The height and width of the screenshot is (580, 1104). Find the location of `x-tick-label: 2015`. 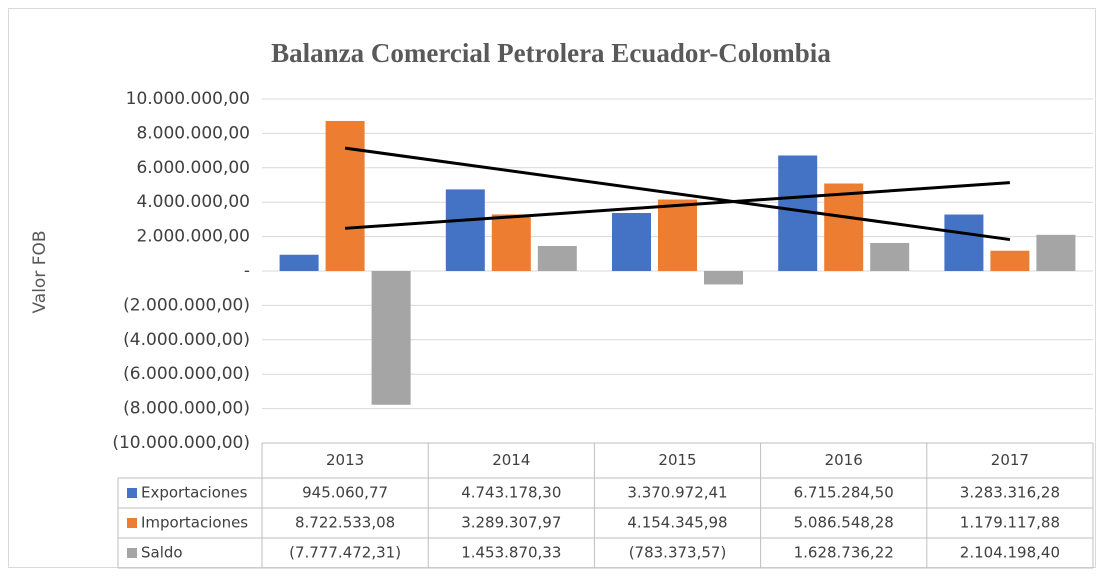

x-tick-label: 2015 is located at coordinates (677, 460).